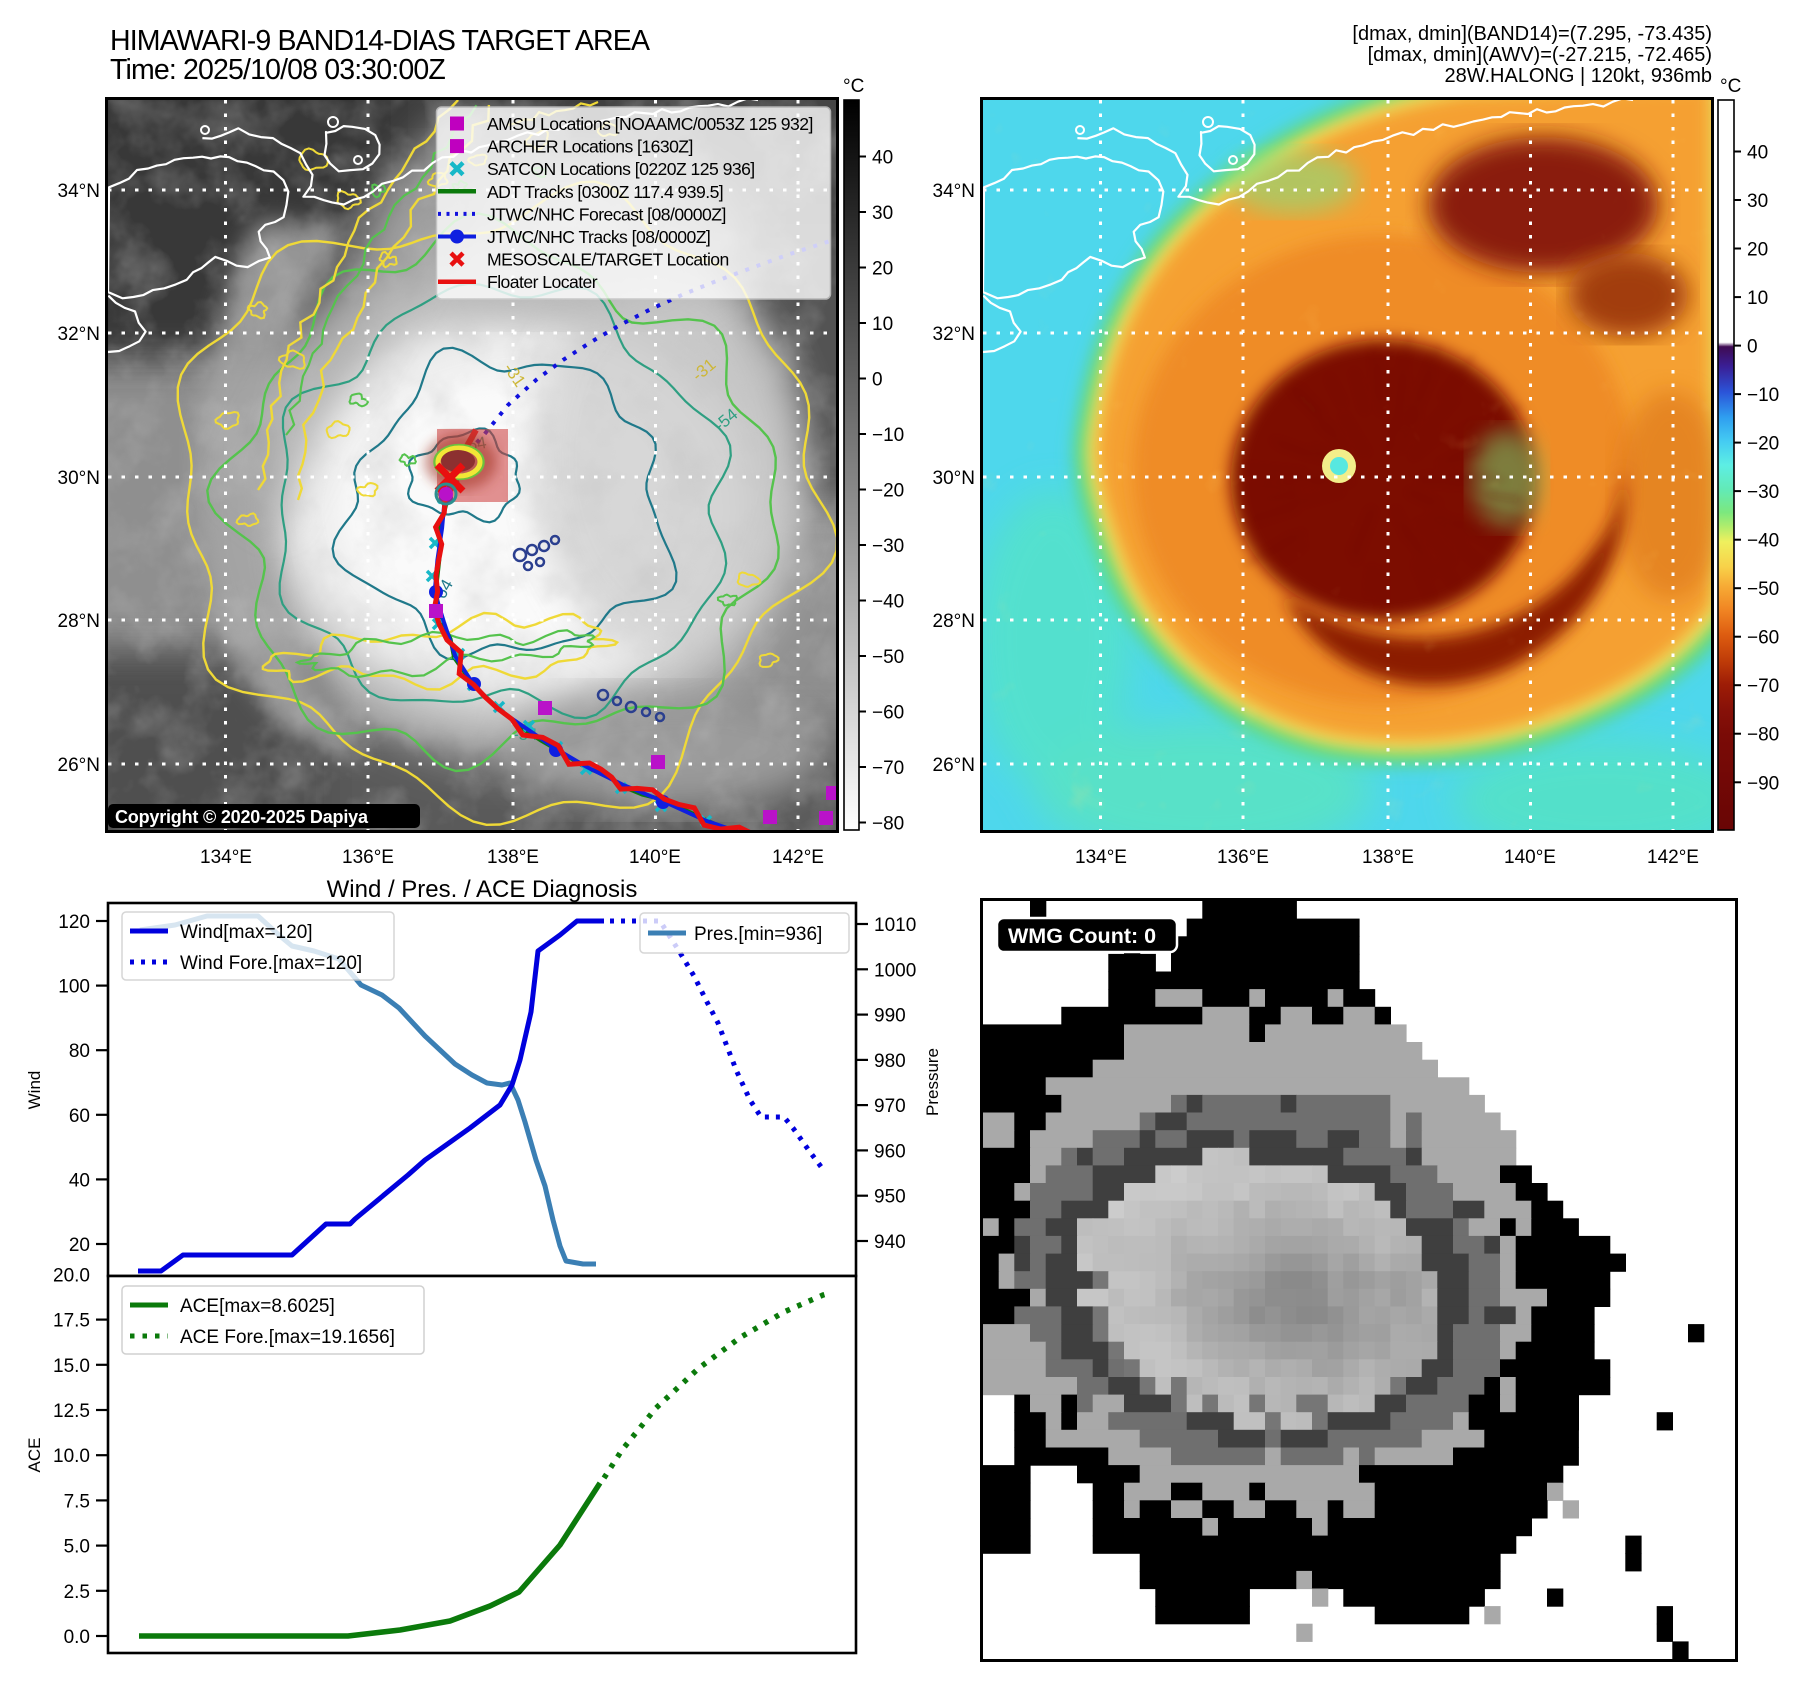 This screenshot has height=1690, width=1801. Describe the element at coordinates (77, 1547) in the screenshot. I see `svg-text: 5.0` at that location.